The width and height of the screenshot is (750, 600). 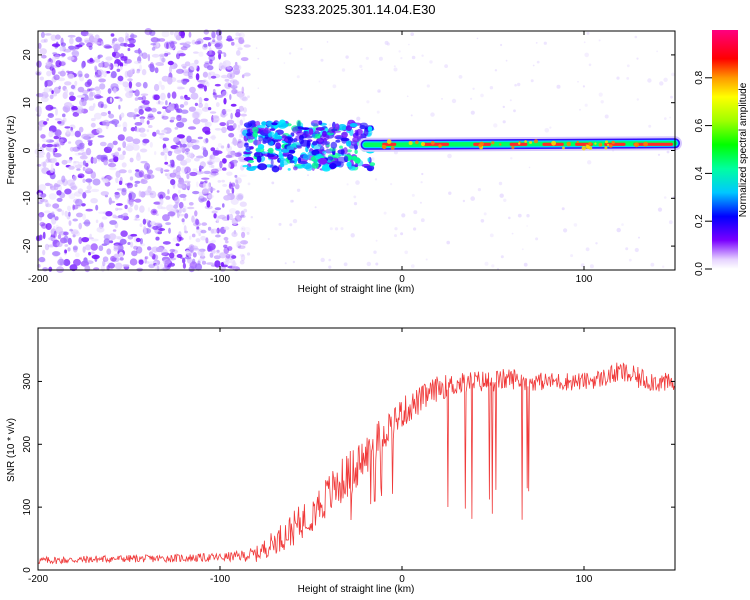 I want to click on spectrogram-y-label: Frequency (Hz), so click(x=11, y=150).